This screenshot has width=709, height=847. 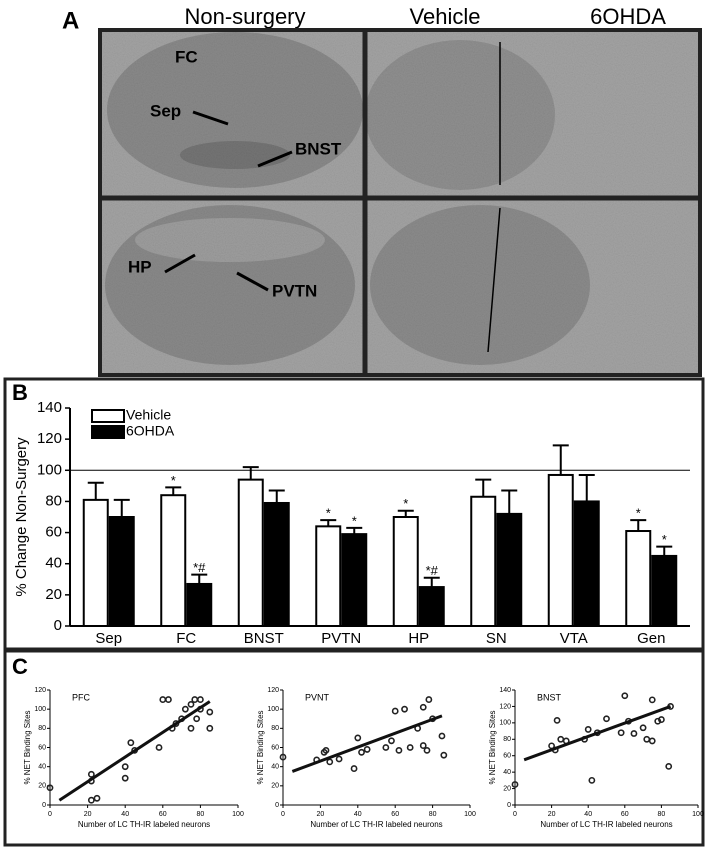 What do you see at coordinates (341, 638) in the screenshot?
I see `x-tick-label: PVTN` at bounding box center [341, 638].